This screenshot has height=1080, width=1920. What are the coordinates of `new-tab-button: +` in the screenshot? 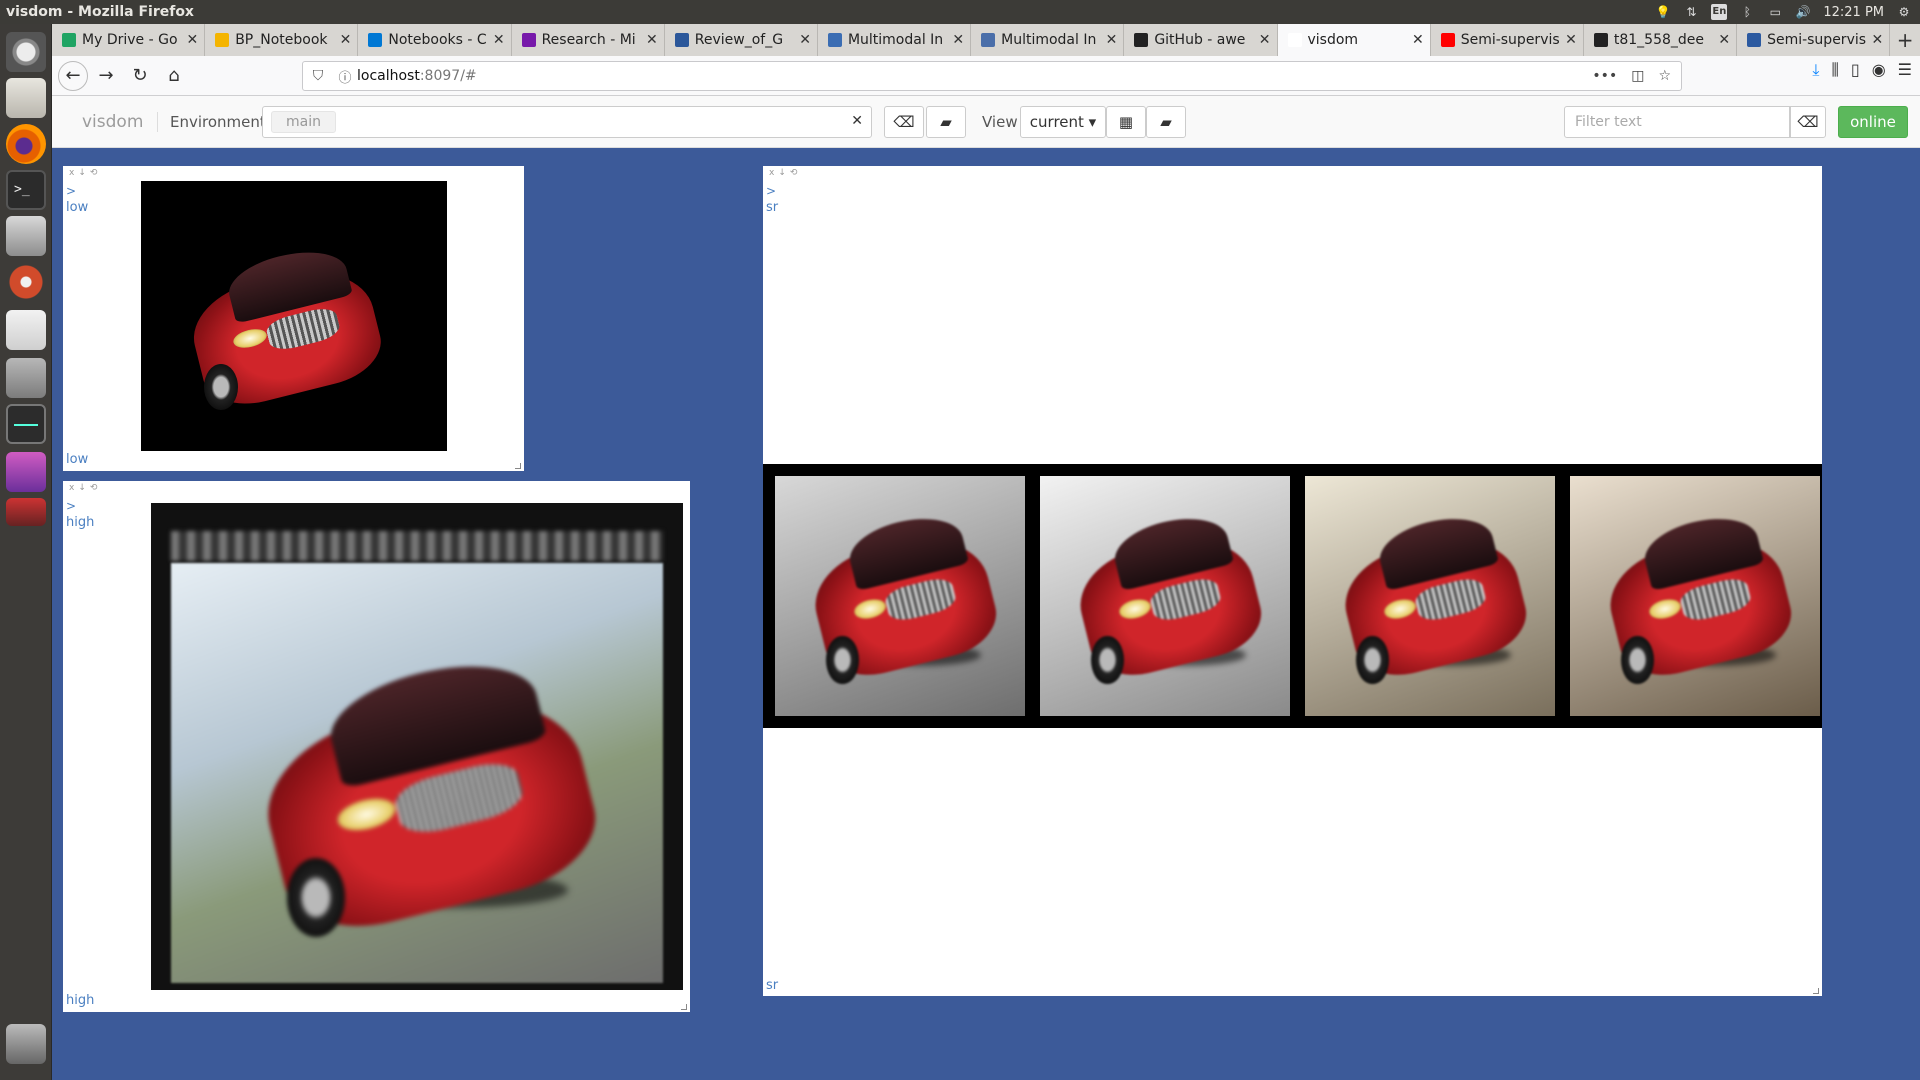 It's located at (1905, 40).